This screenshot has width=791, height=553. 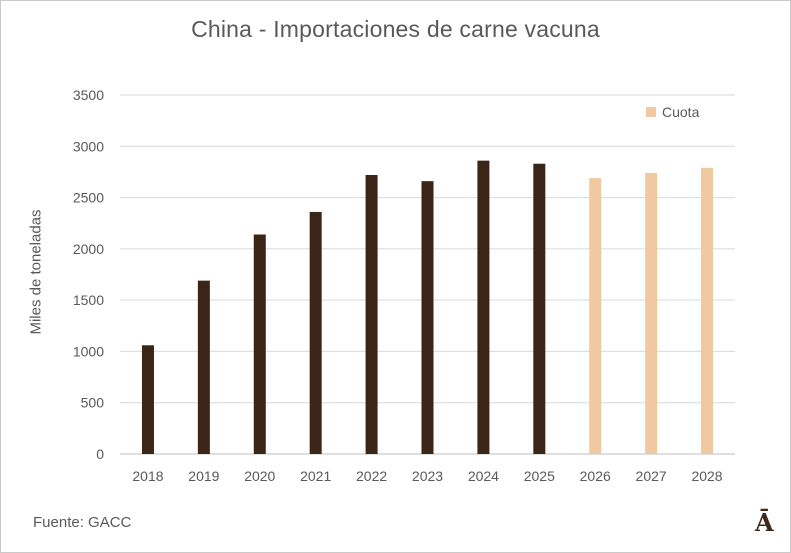 What do you see at coordinates (88, 95) in the screenshot?
I see `y-tick-label: 3500` at bounding box center [88, 95].